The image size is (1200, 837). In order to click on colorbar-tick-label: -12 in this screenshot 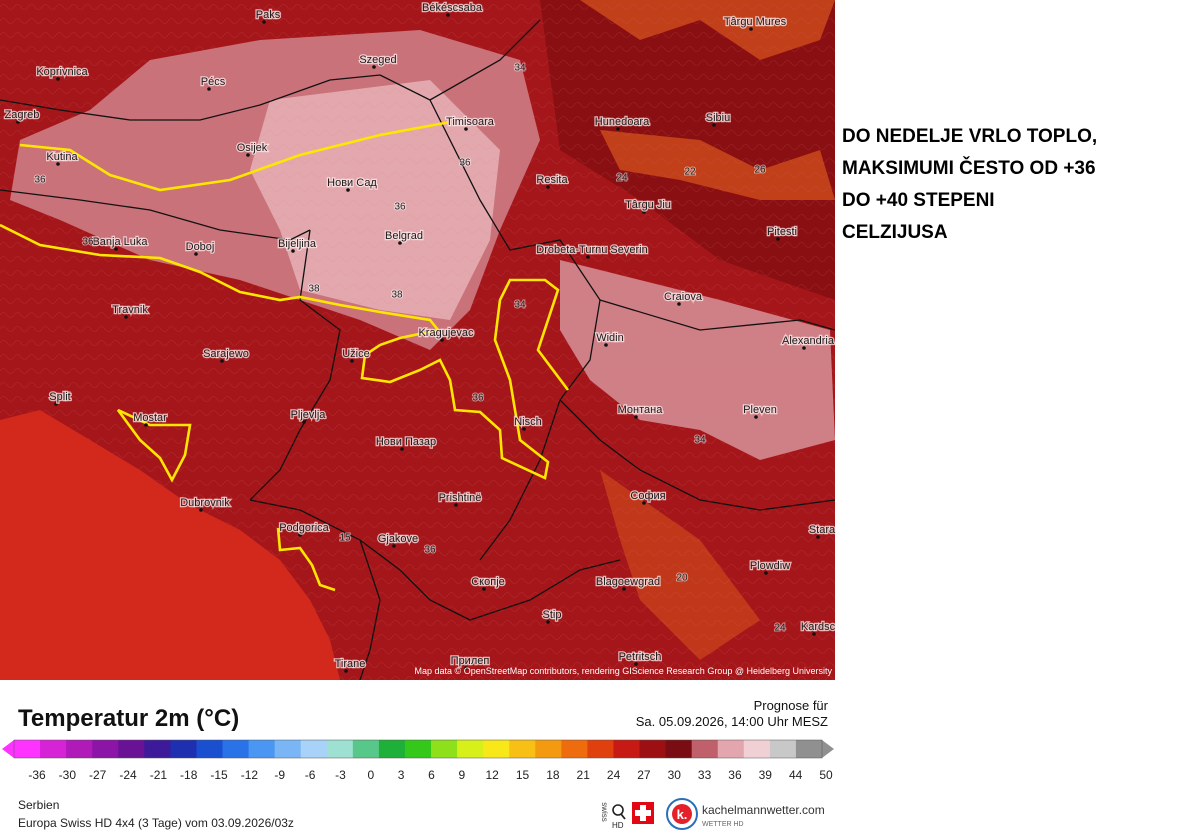, I will do `click(250, 775)`.